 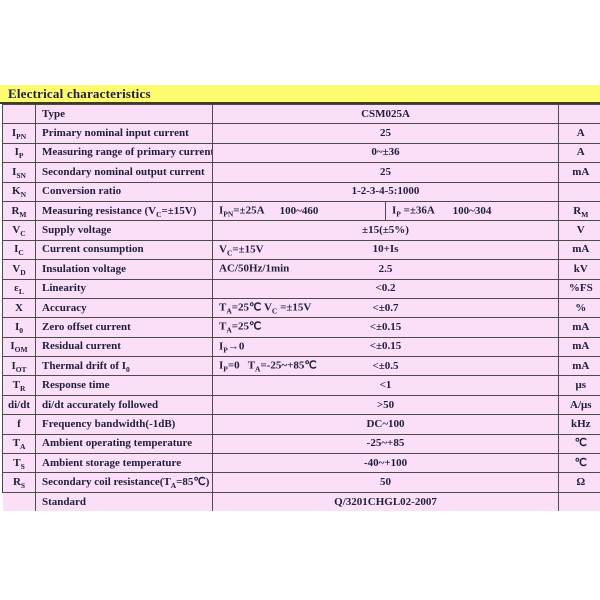 What do you see at coordinates (385, 288) in the screenshot?
I see `value-cell: <0.2` at bounding box center [385, 288].